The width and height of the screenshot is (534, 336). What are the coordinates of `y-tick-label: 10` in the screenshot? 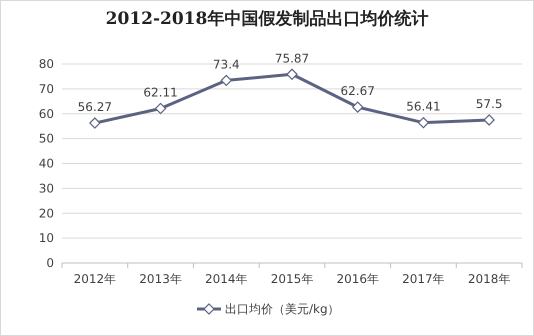 It's located at (46, 238).